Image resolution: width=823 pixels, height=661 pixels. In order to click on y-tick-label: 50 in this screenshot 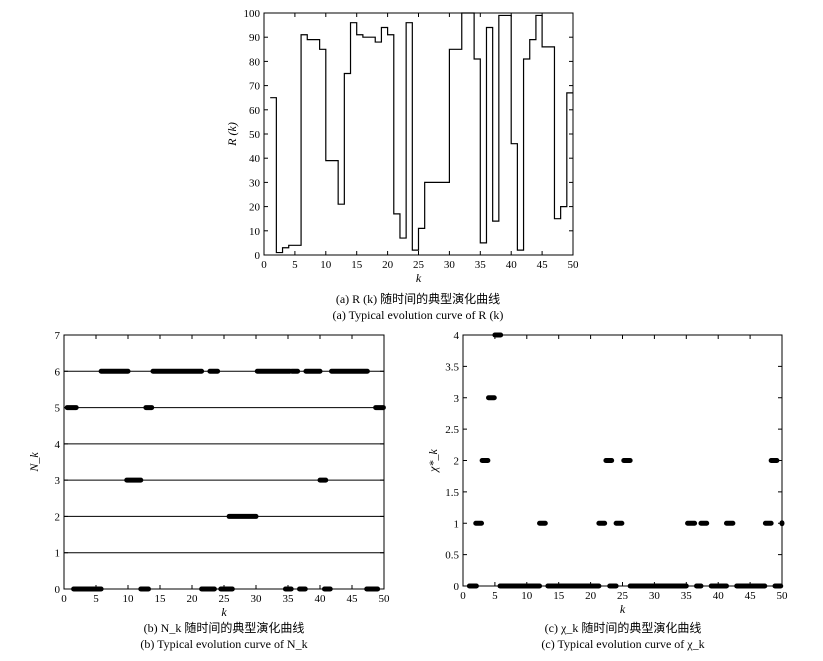, I will do `click(255, 135)`.